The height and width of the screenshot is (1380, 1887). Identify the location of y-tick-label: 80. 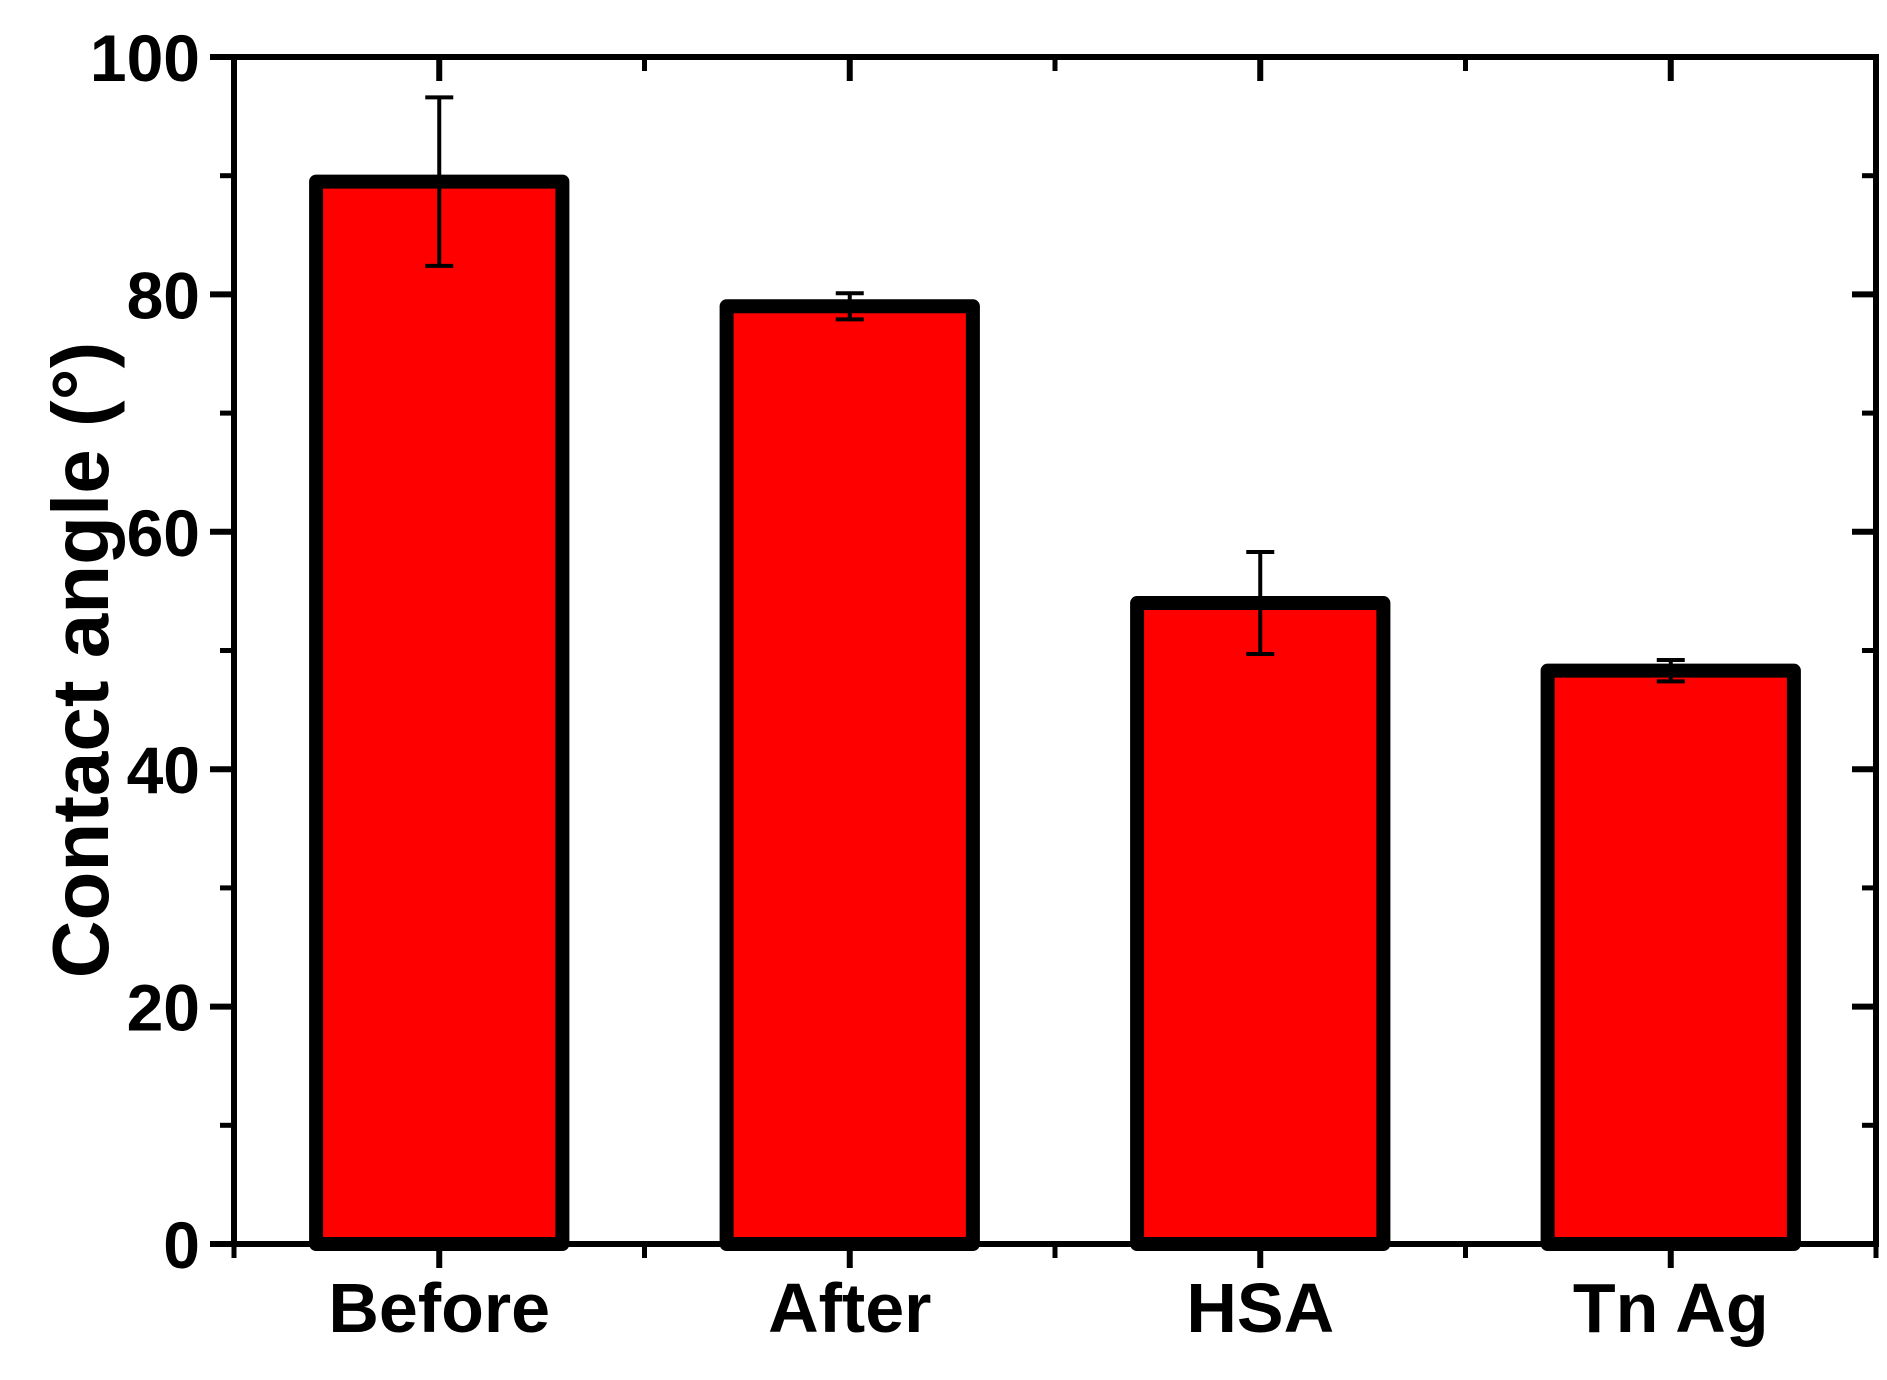
(163, 295).